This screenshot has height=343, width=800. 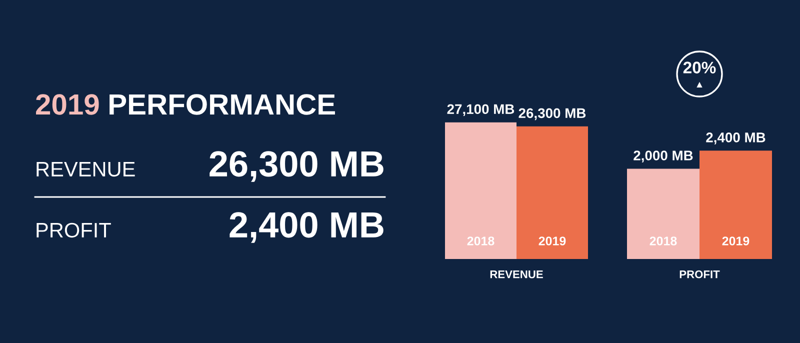 What do you see at coordinates (73, 230) in the screenshot?
I see `text: PROFIT` at bounding box center [73, 230].